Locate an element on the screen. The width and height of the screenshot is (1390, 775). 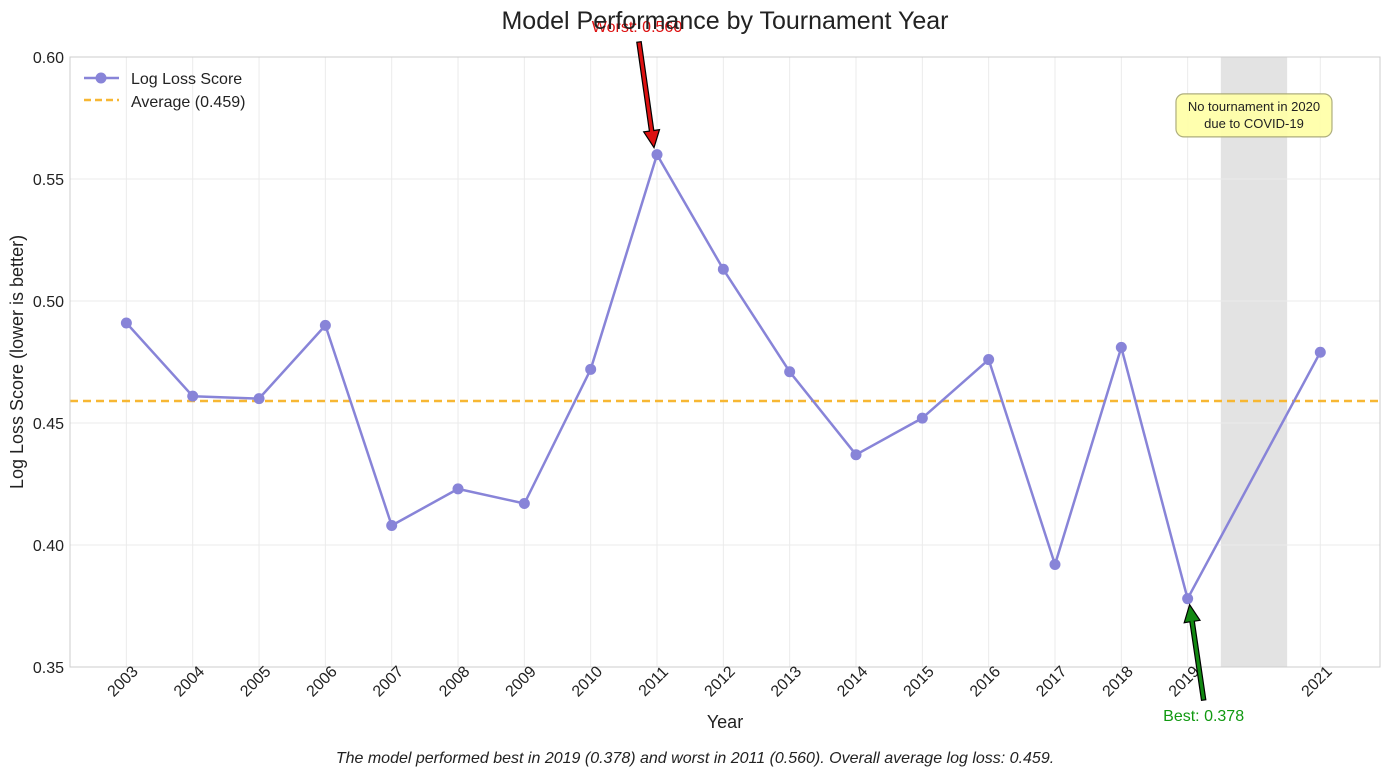
legend: Log Loss Score Average (0.459) is located at coordinates (164, 91).